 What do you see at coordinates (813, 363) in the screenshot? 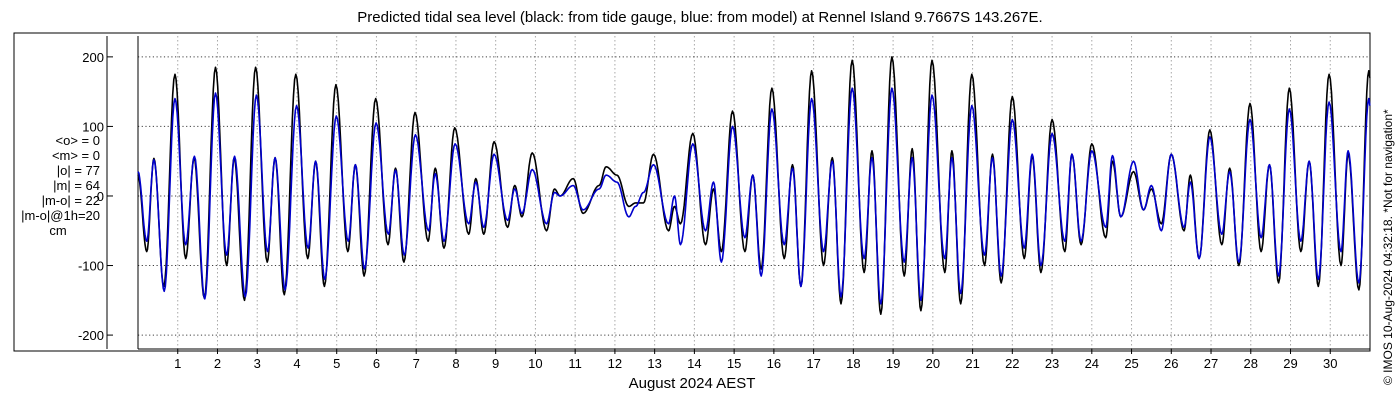
I see `x-tick-label-17: 17` at bounding box center [813, 363].